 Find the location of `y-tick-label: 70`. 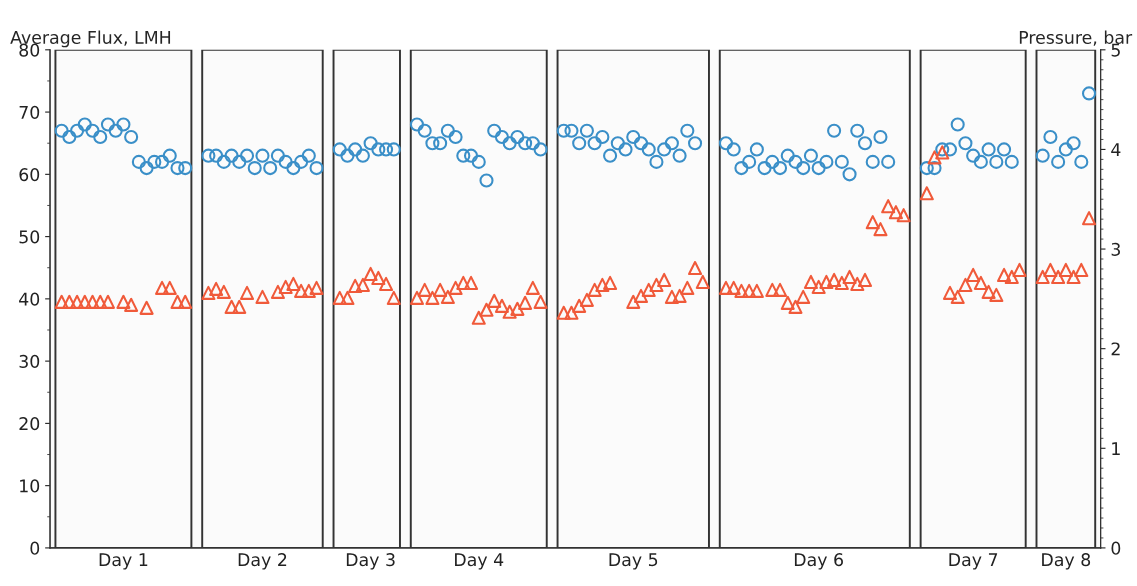

y-tick-label: 70 is located at coordinates (29, 112).